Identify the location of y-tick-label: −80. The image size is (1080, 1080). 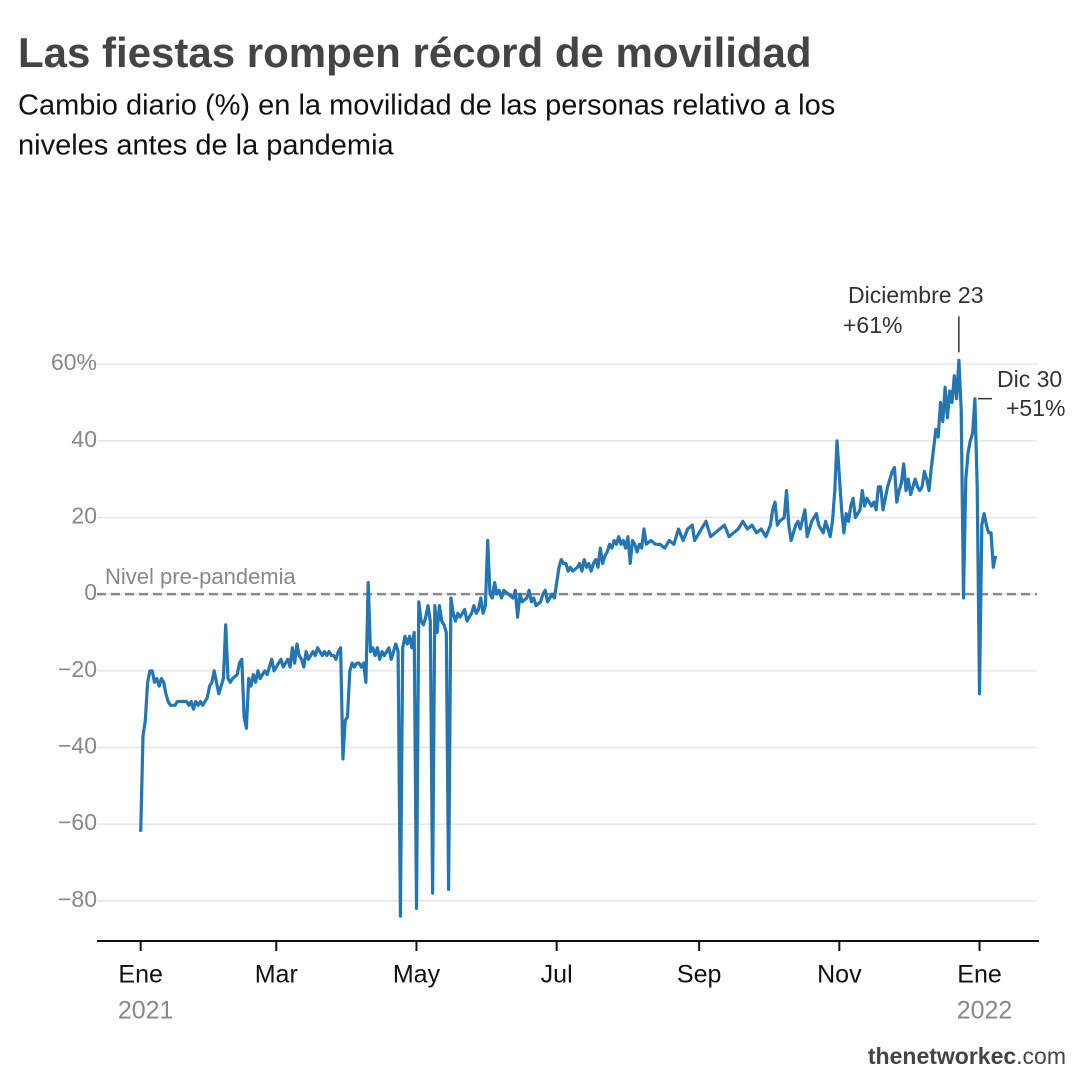
(77, 899).